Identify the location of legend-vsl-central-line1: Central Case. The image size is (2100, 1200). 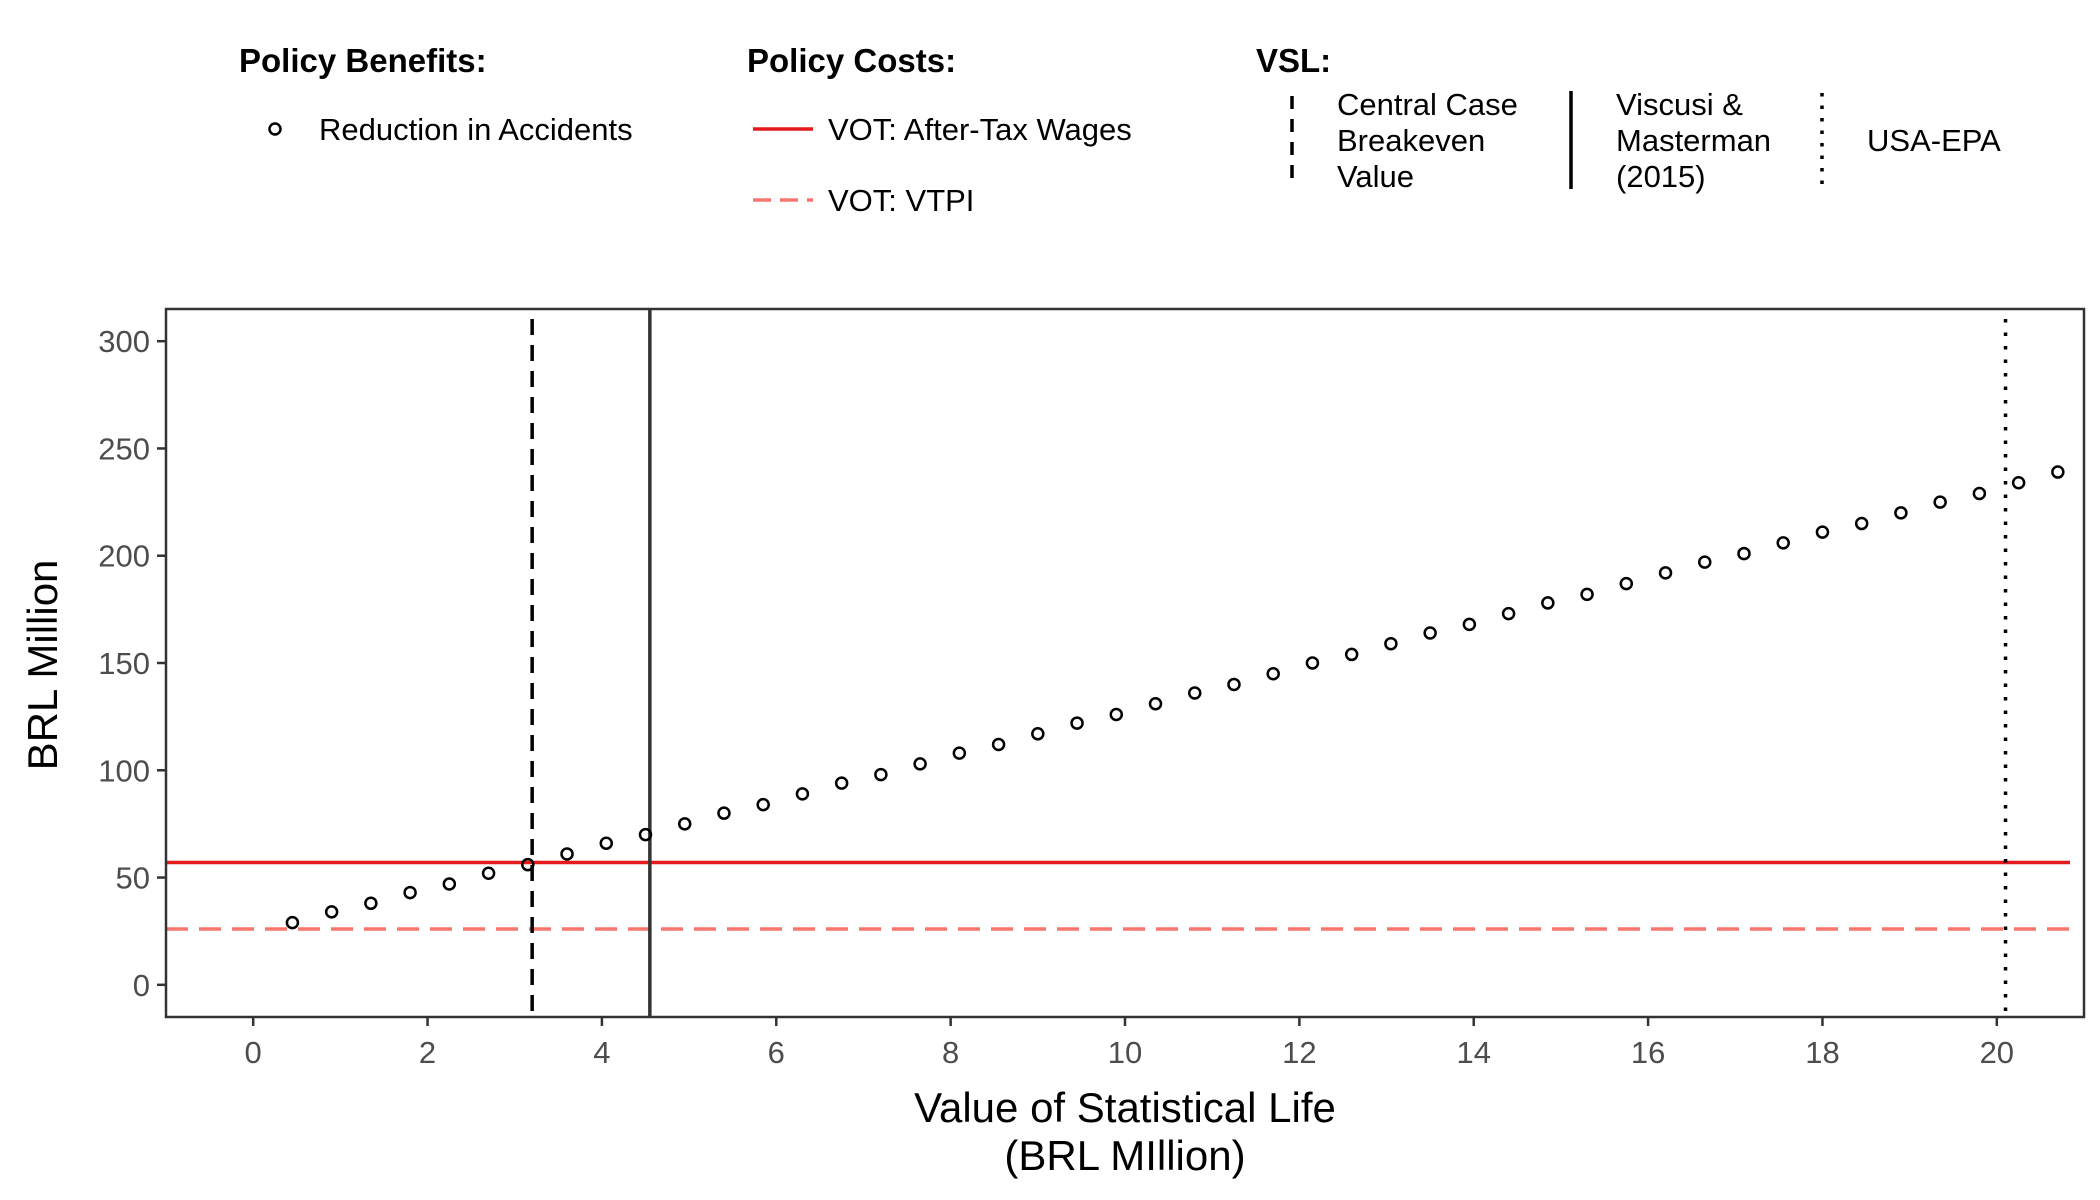
(1427, 104).